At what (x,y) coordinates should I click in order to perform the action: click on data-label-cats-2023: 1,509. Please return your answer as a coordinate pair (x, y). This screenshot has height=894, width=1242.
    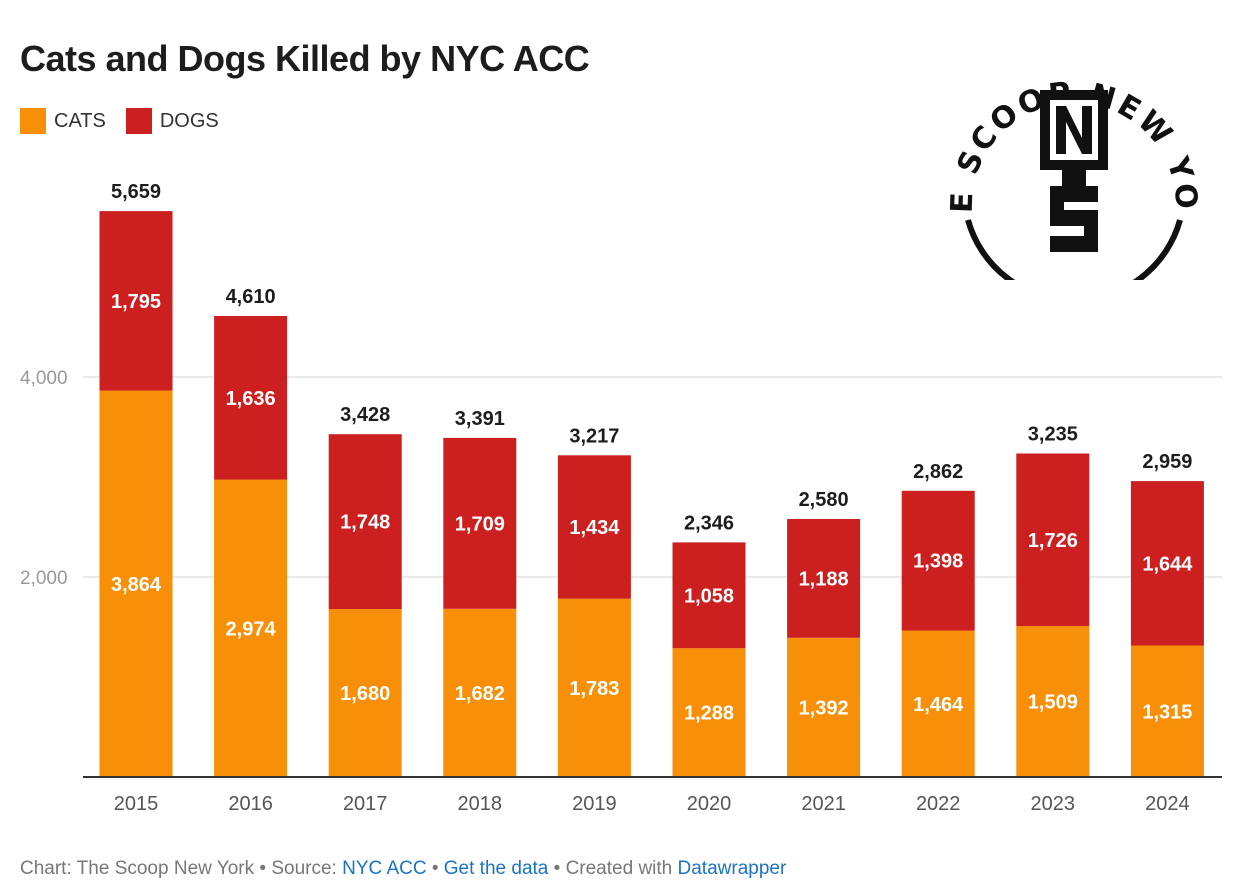
    Looking at the image, I should click on (1053, 703).